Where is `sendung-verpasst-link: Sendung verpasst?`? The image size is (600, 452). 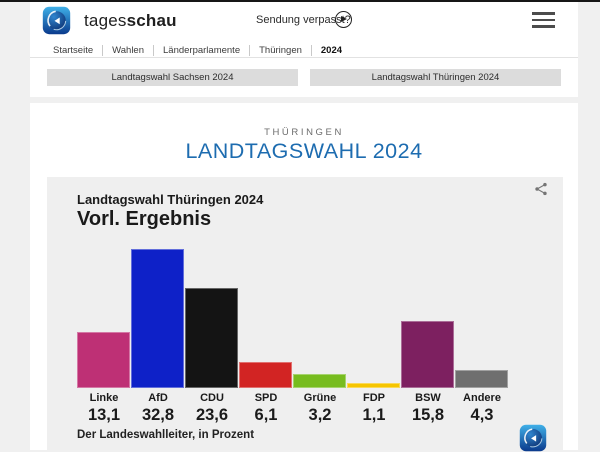 sendung-verpasst-link: Sendung verpasst? is located at coordinates (303, 20).